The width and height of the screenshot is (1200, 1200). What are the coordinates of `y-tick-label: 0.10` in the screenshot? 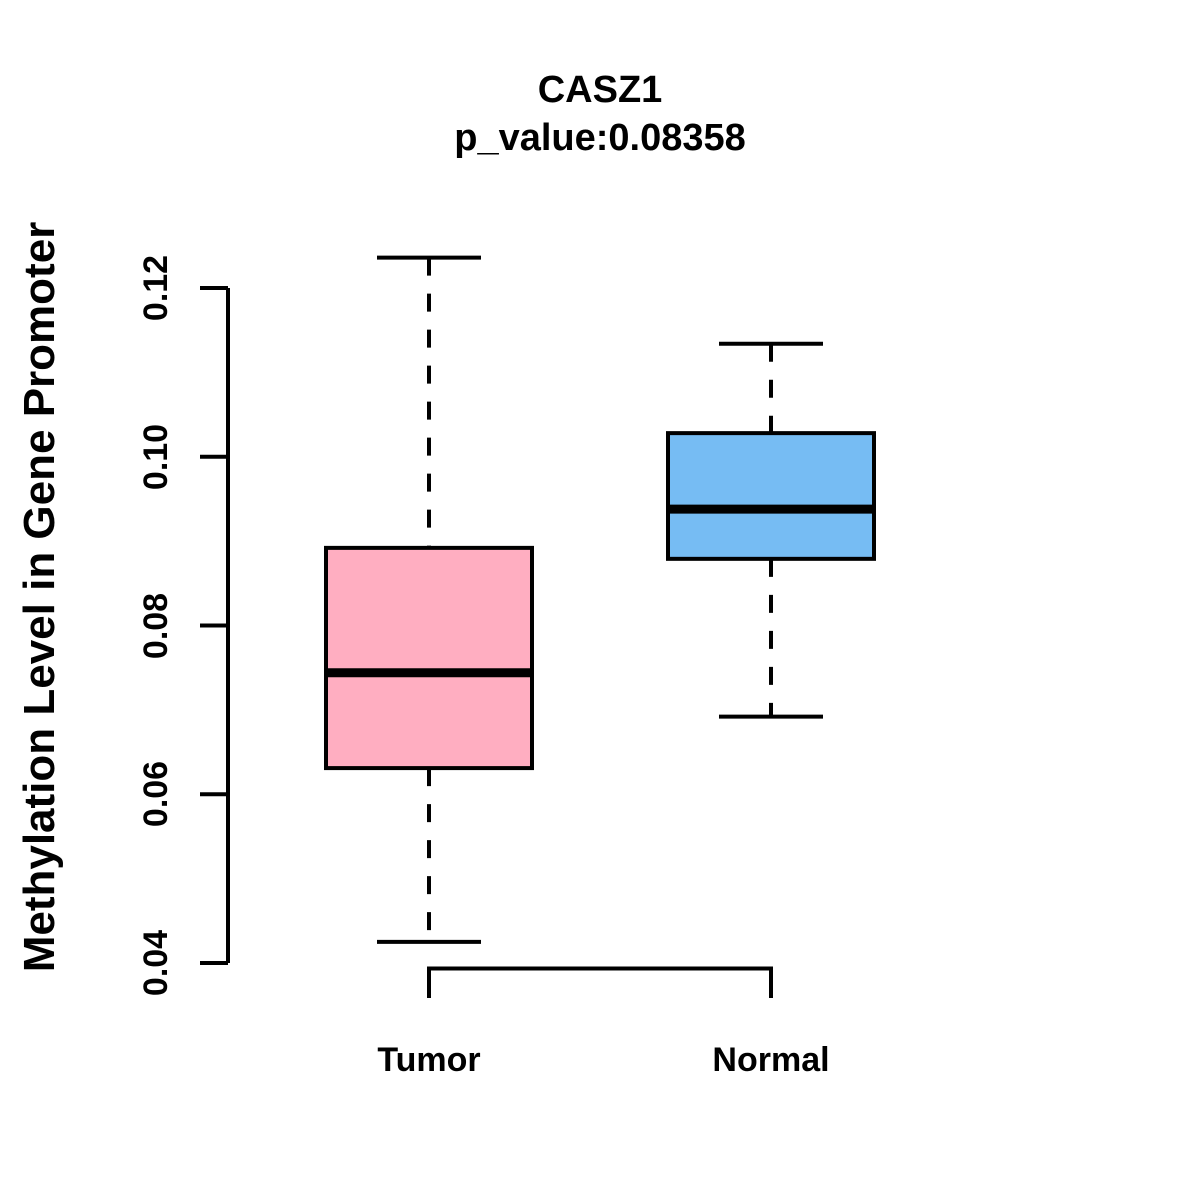 It's located at (156, 456).